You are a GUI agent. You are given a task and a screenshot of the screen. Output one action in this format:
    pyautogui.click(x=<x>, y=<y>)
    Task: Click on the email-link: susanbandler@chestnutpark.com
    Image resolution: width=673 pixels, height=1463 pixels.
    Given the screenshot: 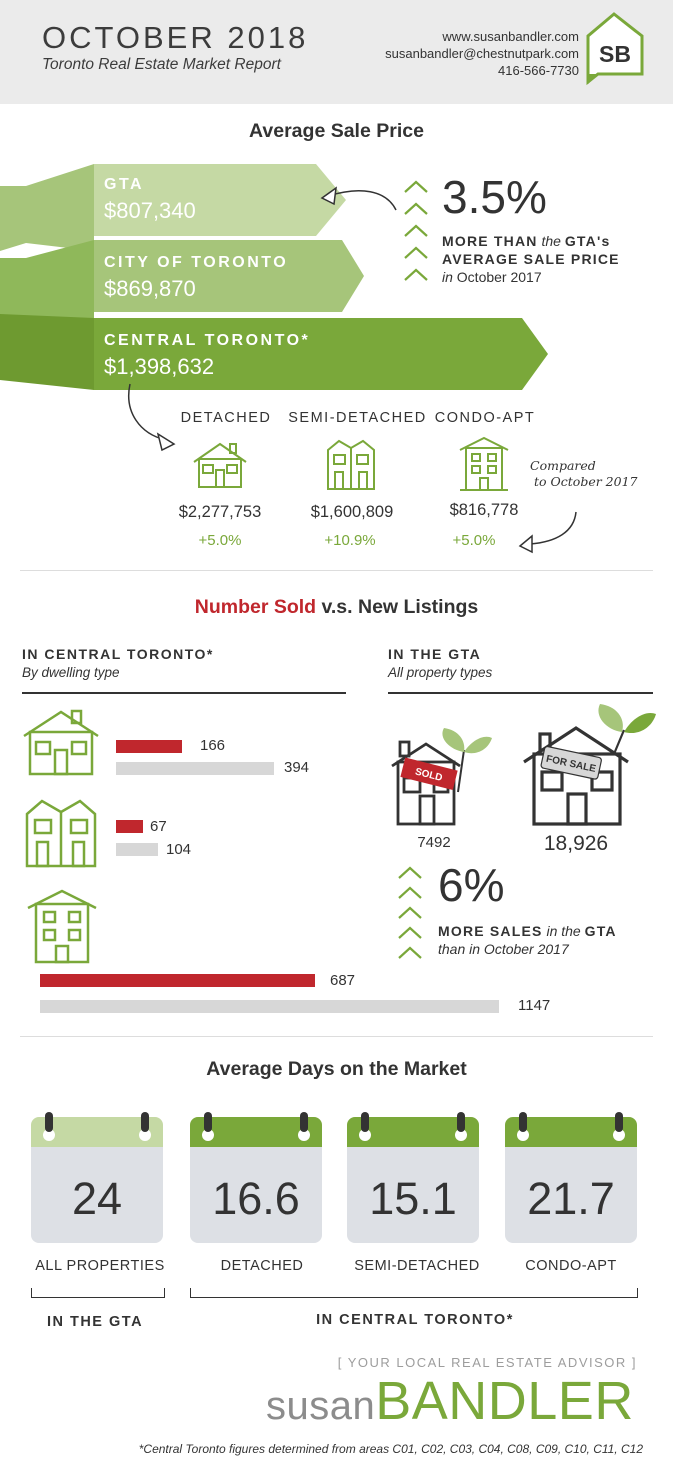 What is the action you would take?
    pyautogui.click(x=482, y=53)
    